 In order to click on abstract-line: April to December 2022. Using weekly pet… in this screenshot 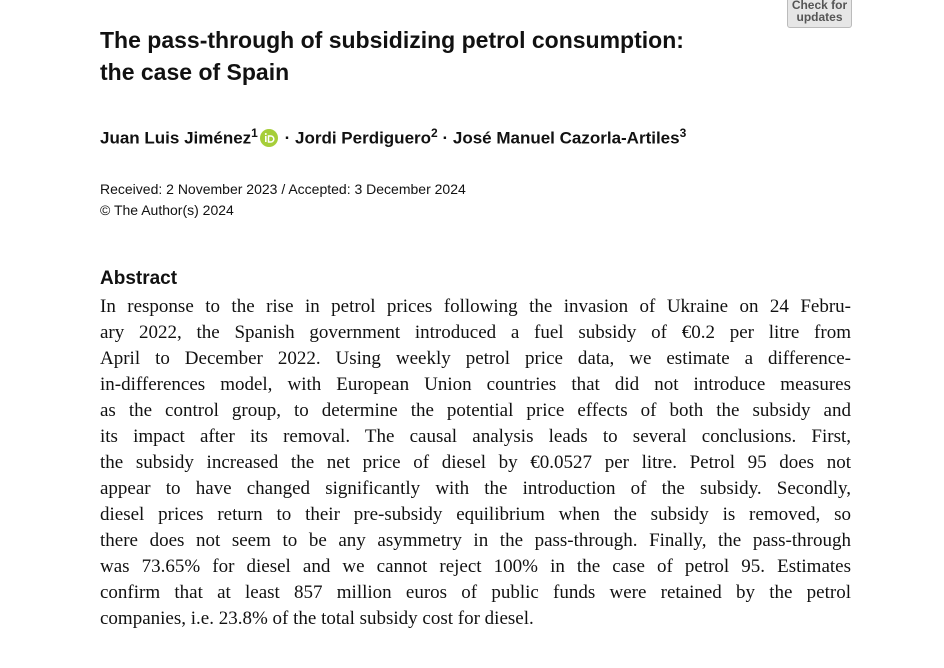, I will do `click(475, 358)`.